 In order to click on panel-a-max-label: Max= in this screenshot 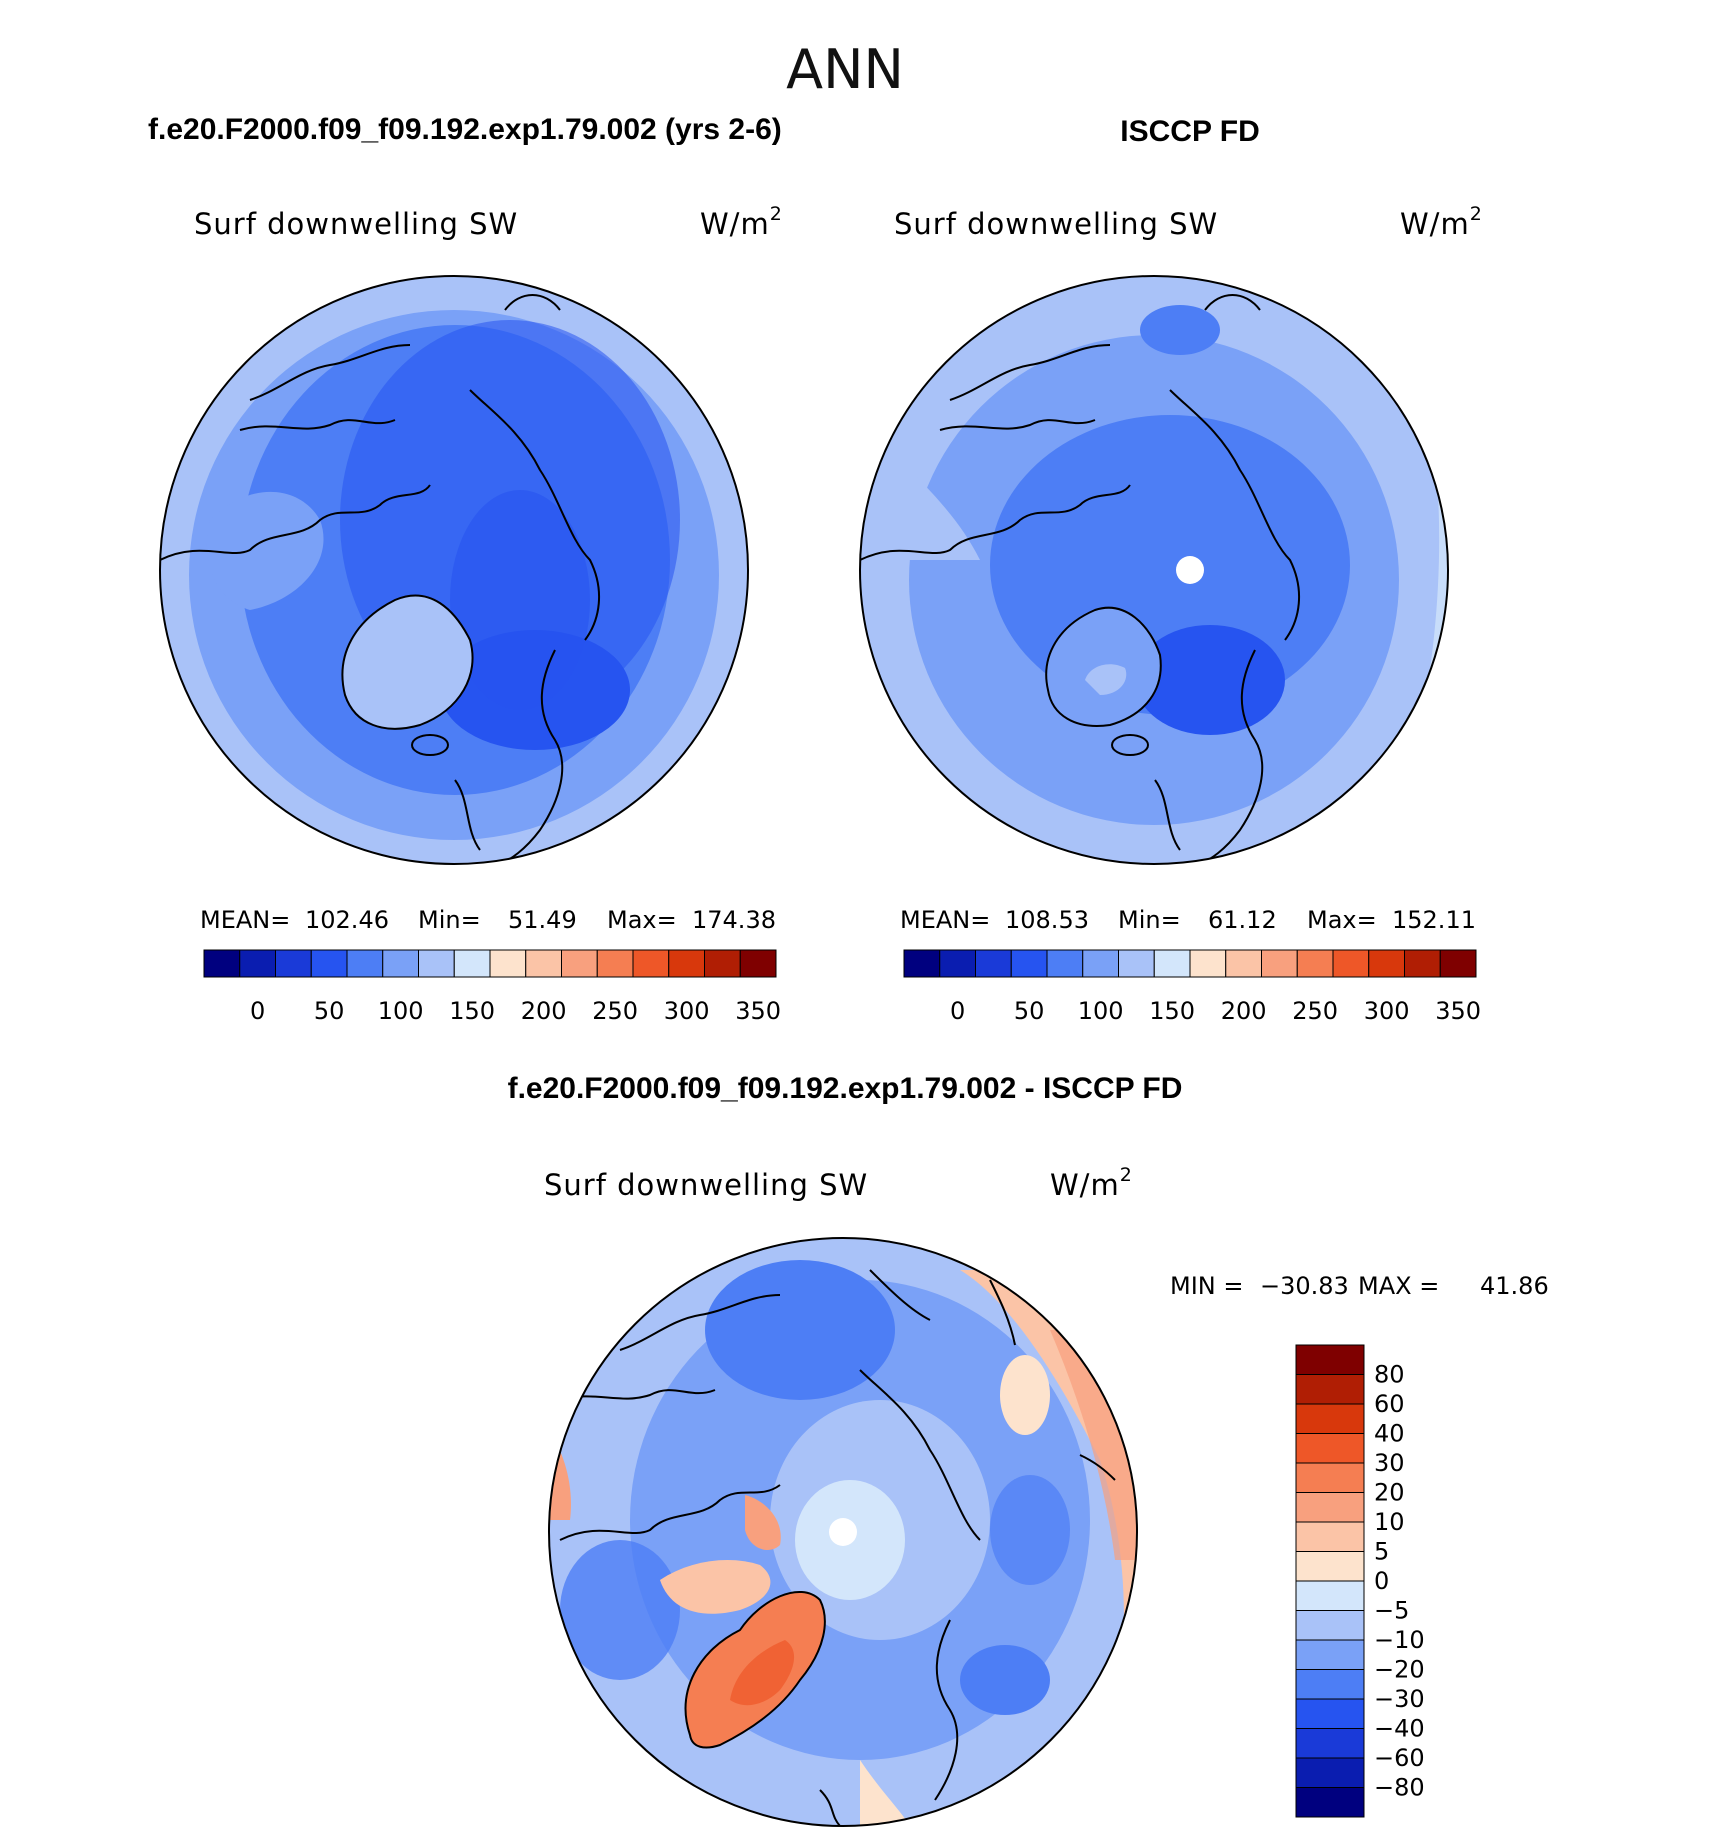, I will do `click(642, 920)`.